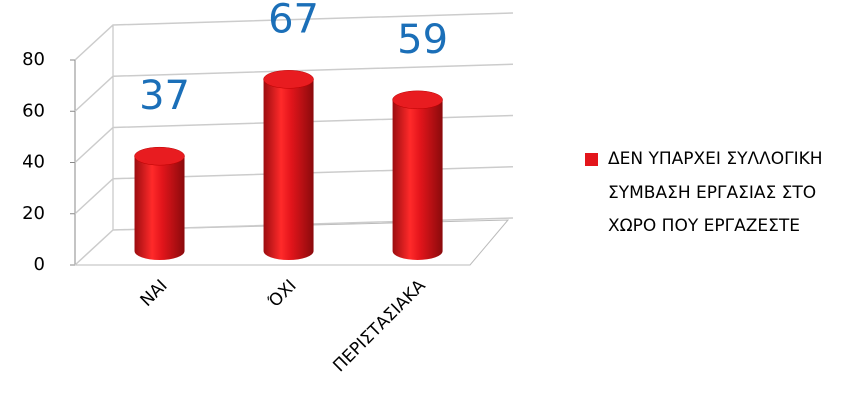 This screenshot has height=407, width=864. What do you see at coordinates (39, 264) in the screenshot?
I see `y-tick-label: 0` at bounding box center [39, 264].